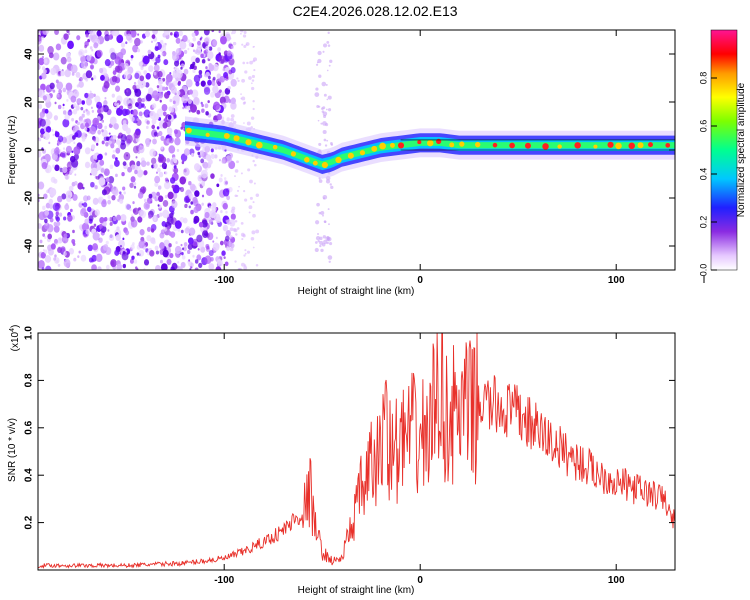 This screenshot has height=600, width=750. What do you see at coordinates (707, 177) in the screenshot?
I see `colorbar-ticks: 0.0 0.2 0.4 0.6 0.8` at bounding box center [707, 177].